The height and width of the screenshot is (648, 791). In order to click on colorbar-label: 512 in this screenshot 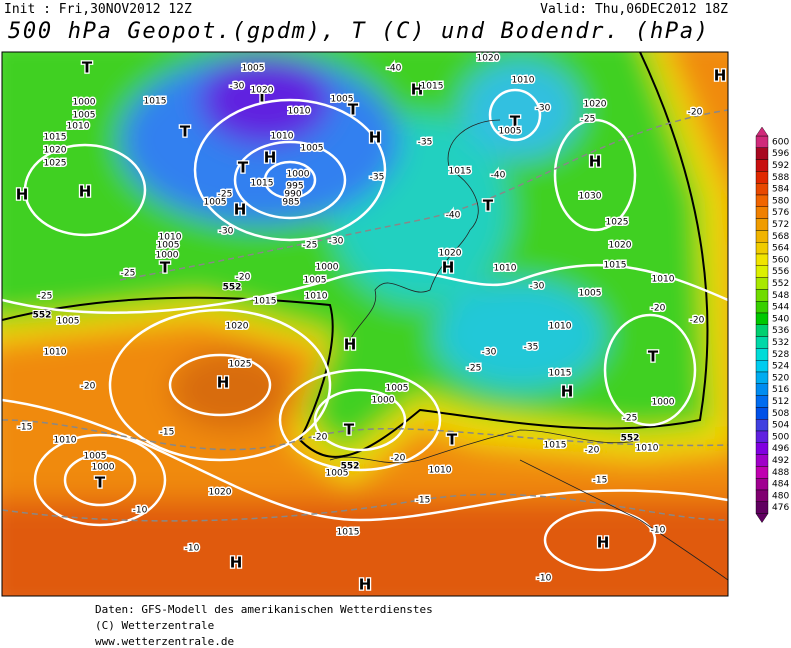, I will do `click(780, 402)`.